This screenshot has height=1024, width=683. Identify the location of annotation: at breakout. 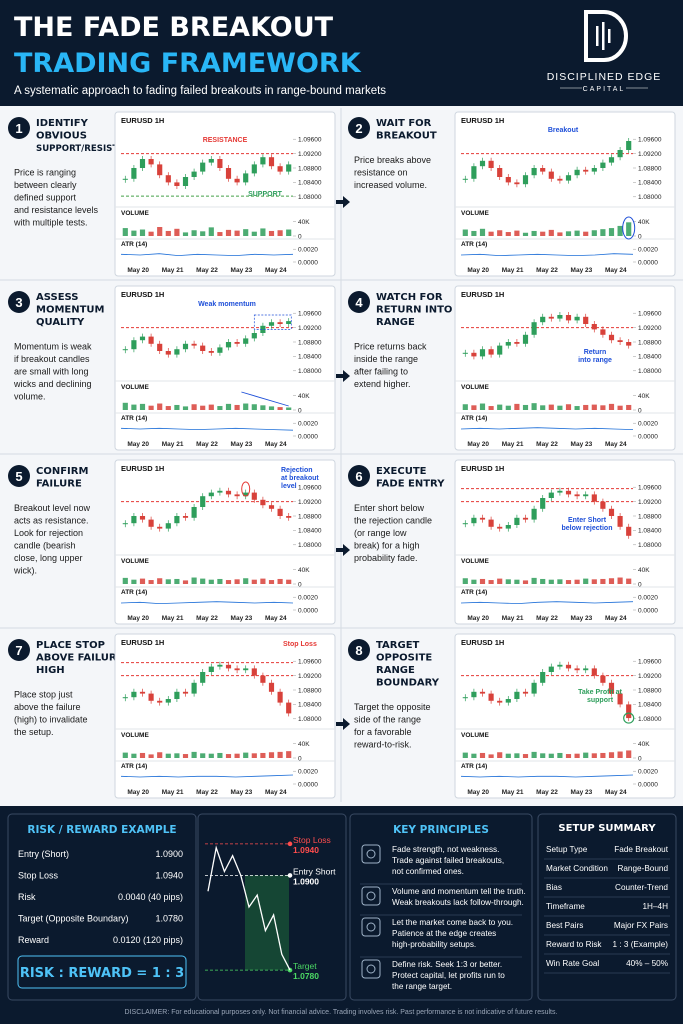
(300, 478).